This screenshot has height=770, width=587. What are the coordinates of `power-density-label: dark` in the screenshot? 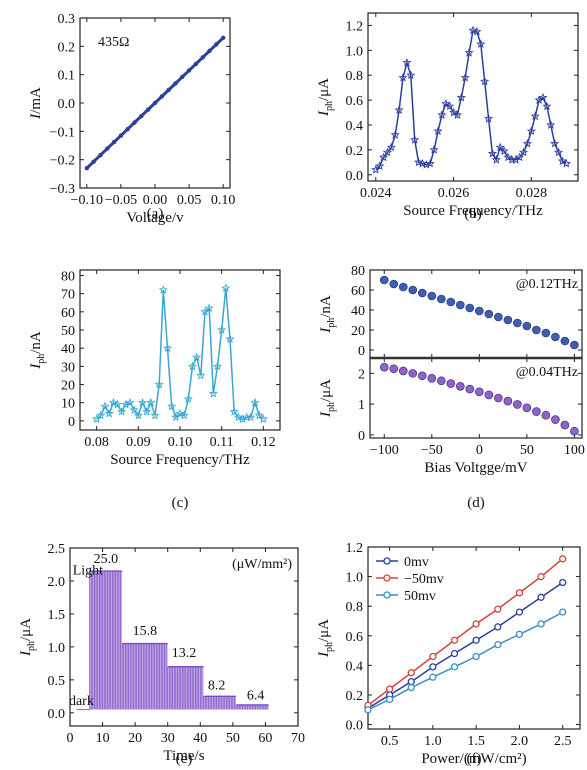 It's located at (81, 701).